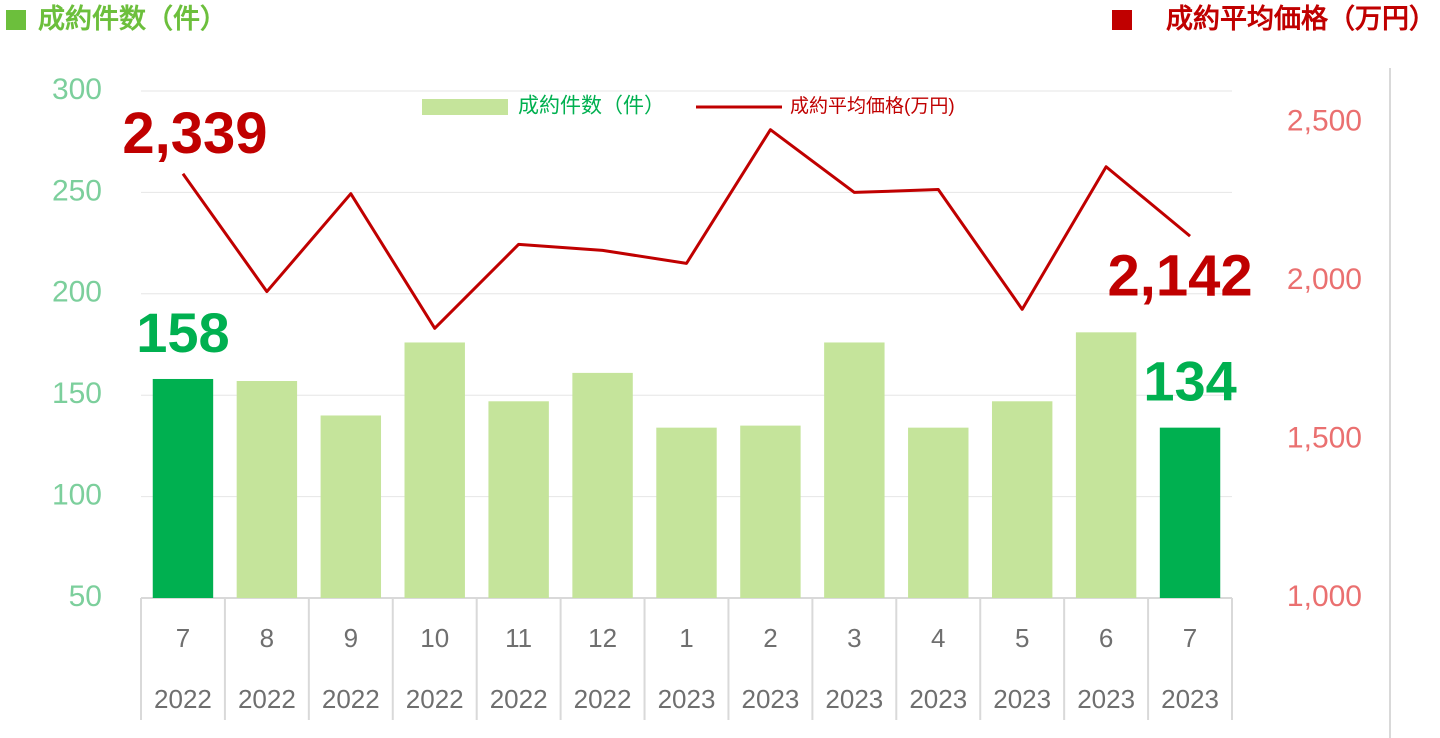 The width and height of the screenshot is (1440, 738). What do you see at coordinates (77, 393) in the screenshot?
I see `y-tick-label: 150` at bounding box center [77, 393].